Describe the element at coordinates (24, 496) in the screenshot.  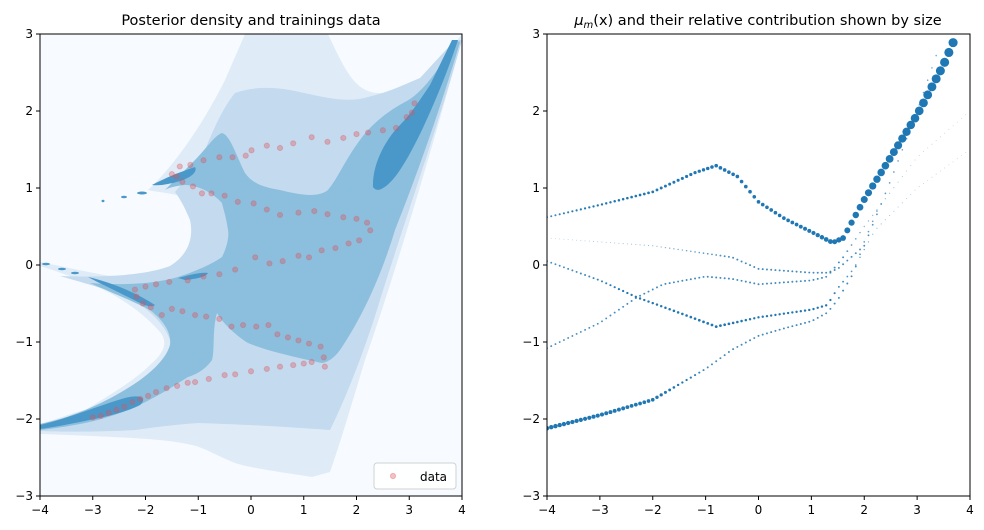
I see `y-tick-label: −3` at that location.